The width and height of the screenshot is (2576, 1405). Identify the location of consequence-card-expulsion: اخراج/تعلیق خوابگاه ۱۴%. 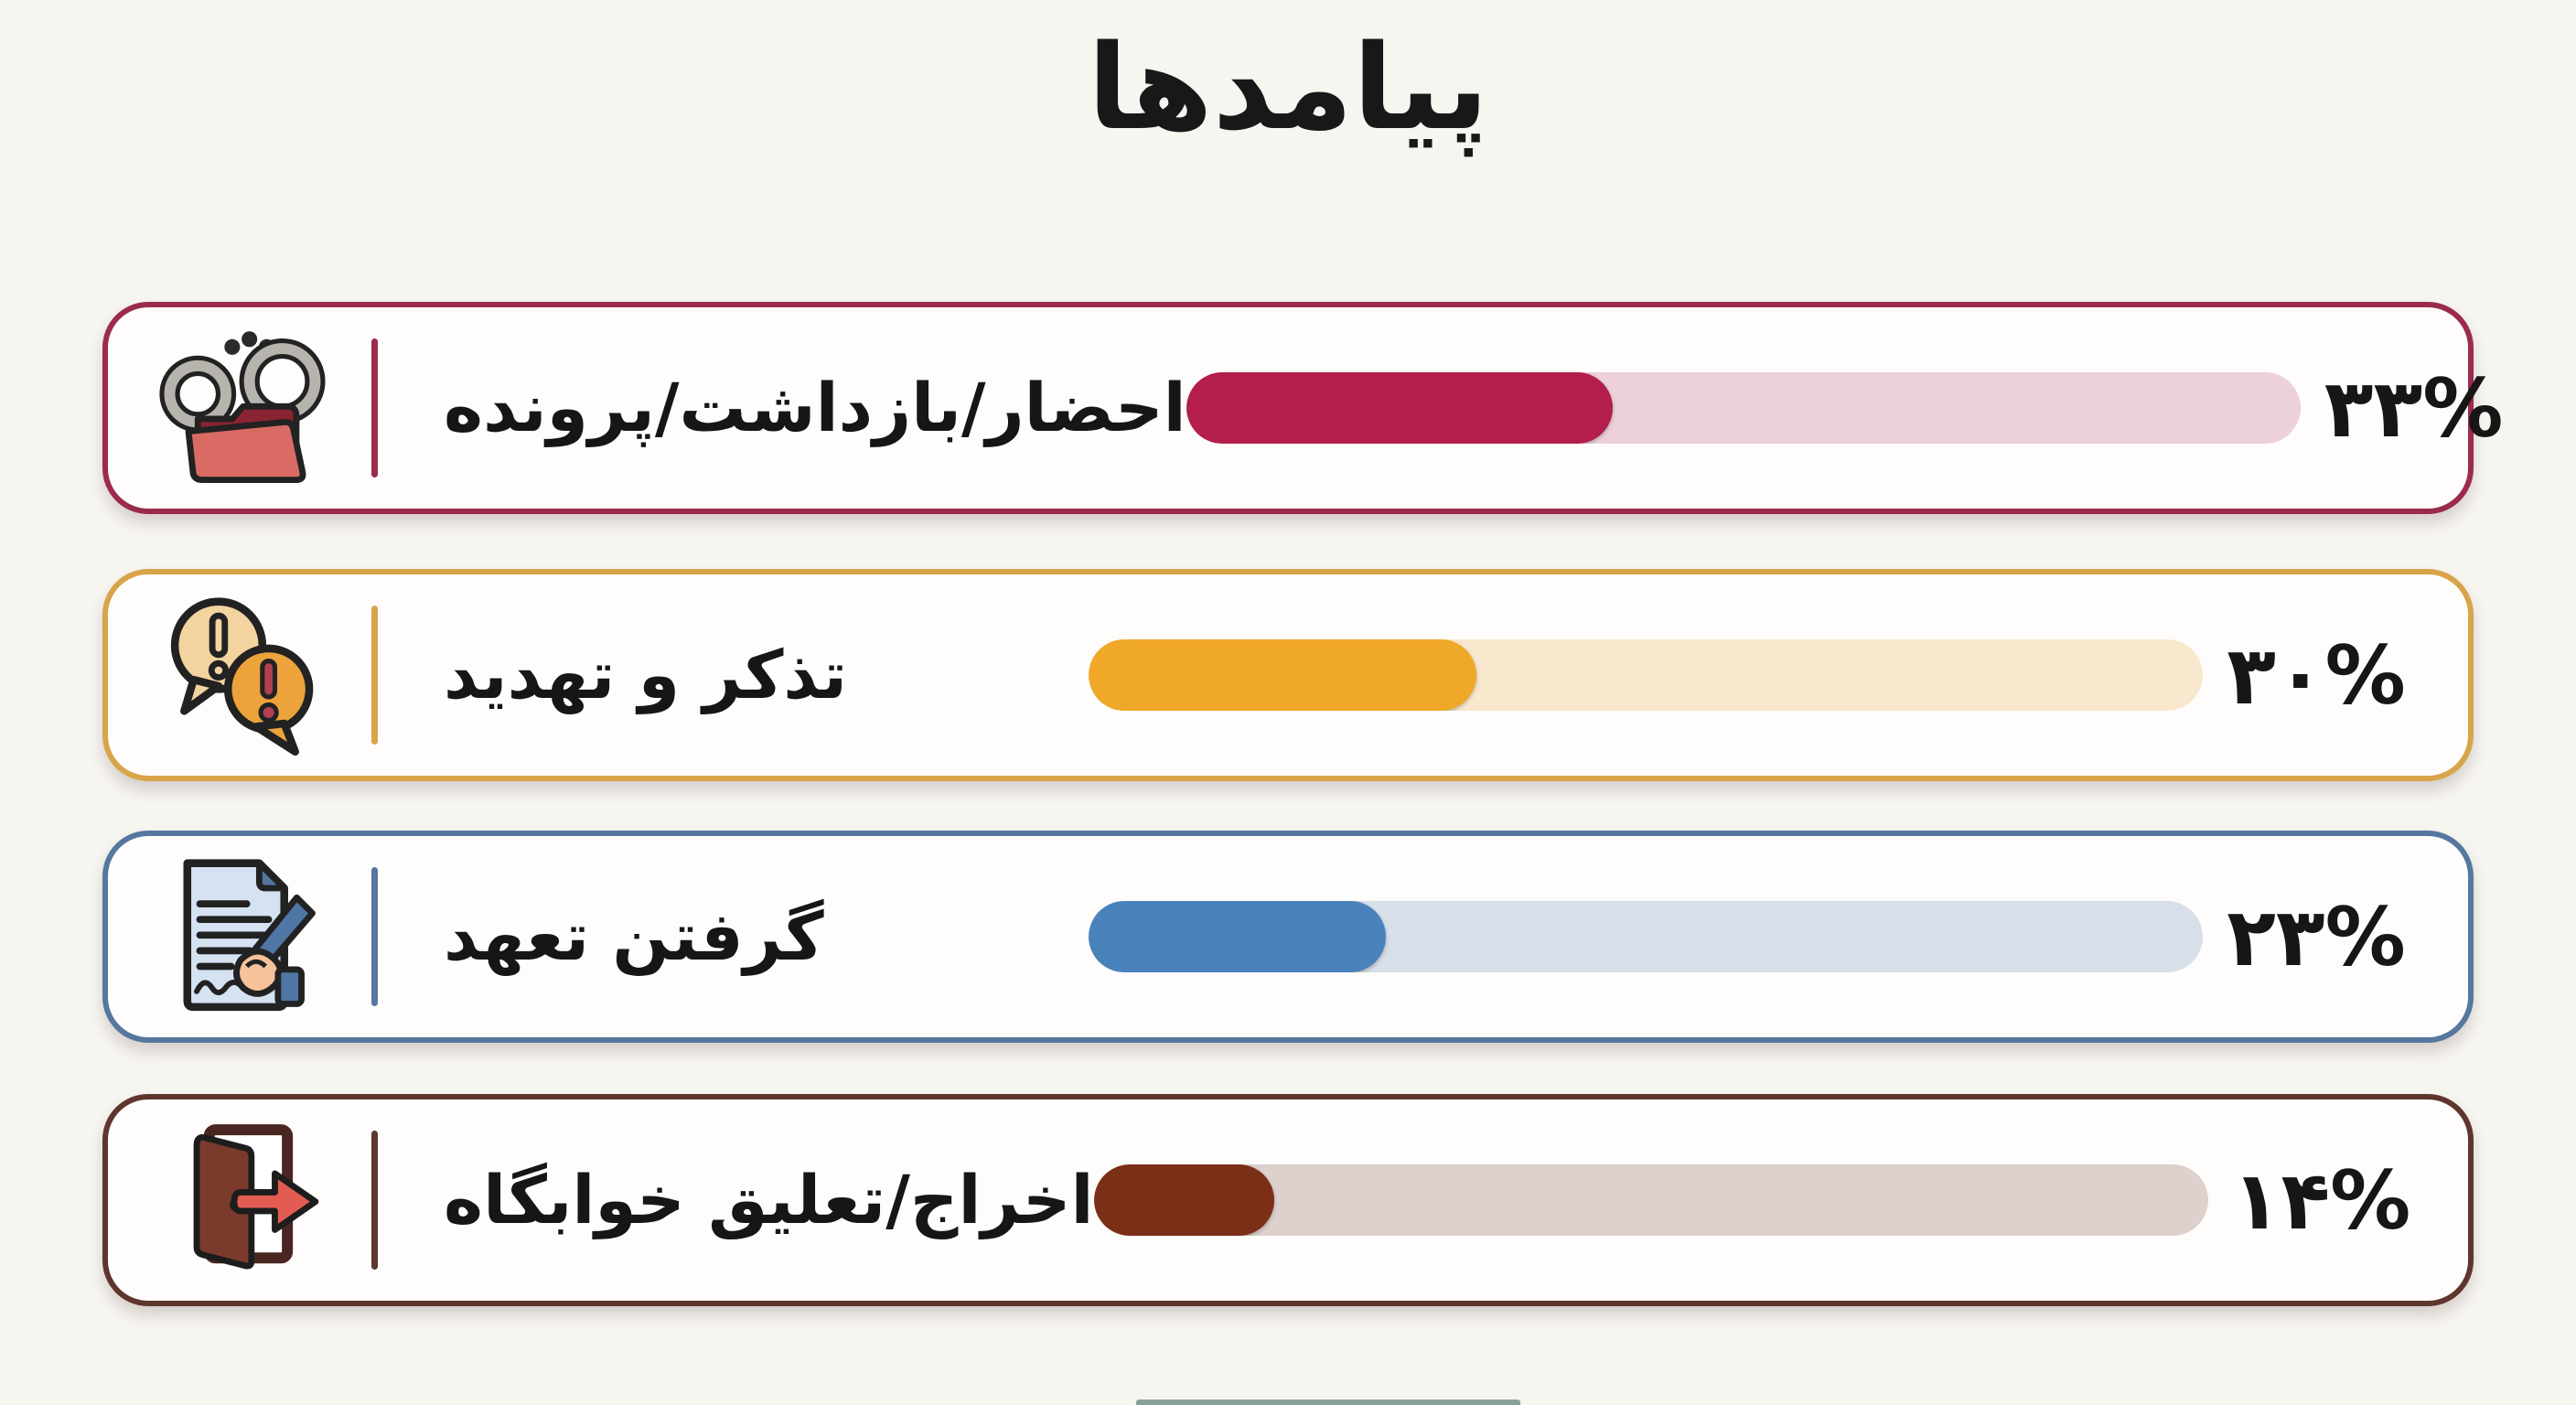
(1288, 1200).